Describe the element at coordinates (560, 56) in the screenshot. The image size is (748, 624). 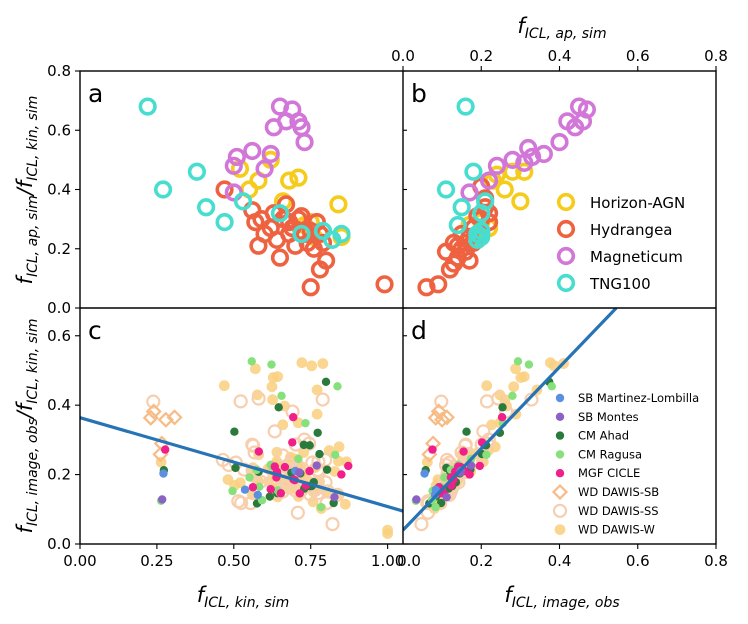
I see `x-tick-label-top: 0.4` at that location.